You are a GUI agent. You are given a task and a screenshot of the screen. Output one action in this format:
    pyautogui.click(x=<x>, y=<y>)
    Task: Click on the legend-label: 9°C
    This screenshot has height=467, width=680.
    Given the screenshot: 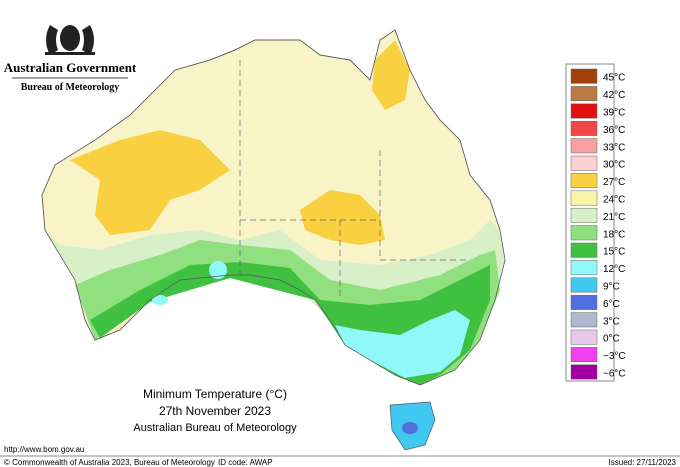 What is the action you would take?
    pyautogui.click(x=611, y=287)
    